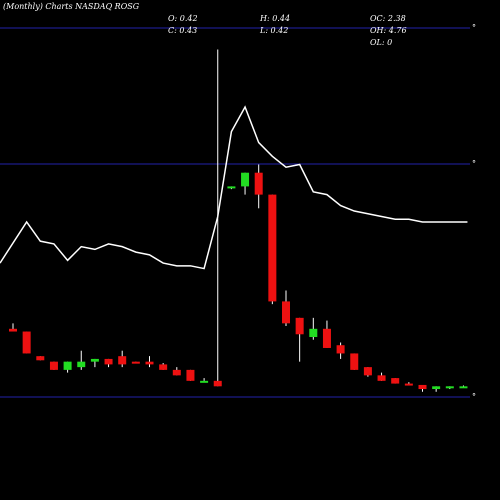  What do you see at coordinates (388, 18) in the screenshot?
I see `ohlc-open-close: OC: 2.38` at bounding box center [388, 18].